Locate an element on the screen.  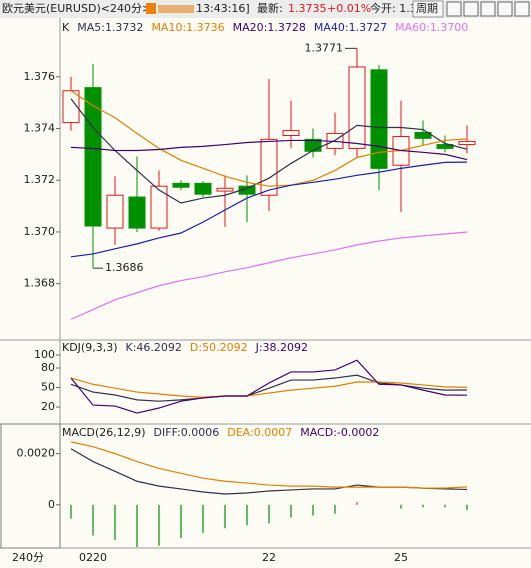
legend-entry: MA40:1.3727 is located at coordinates (350, 27).